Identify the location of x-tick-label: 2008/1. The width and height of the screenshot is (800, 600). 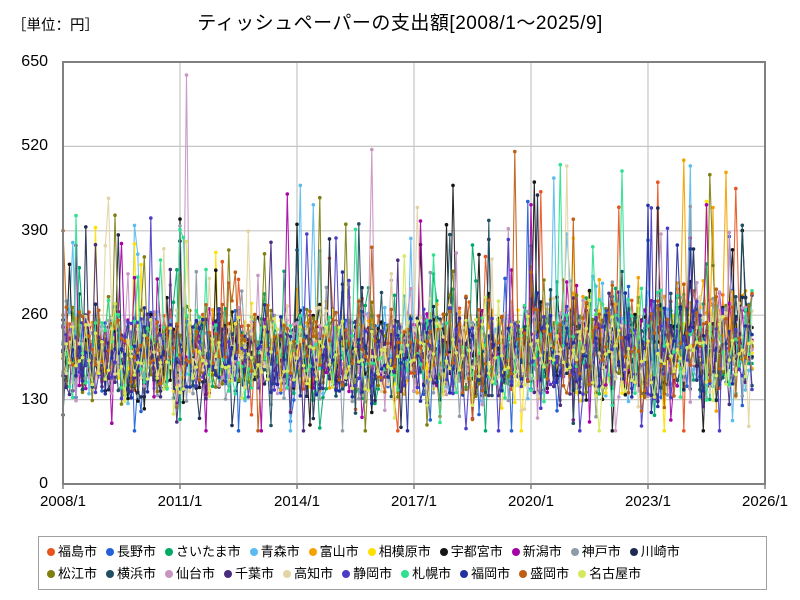
(63, 501).